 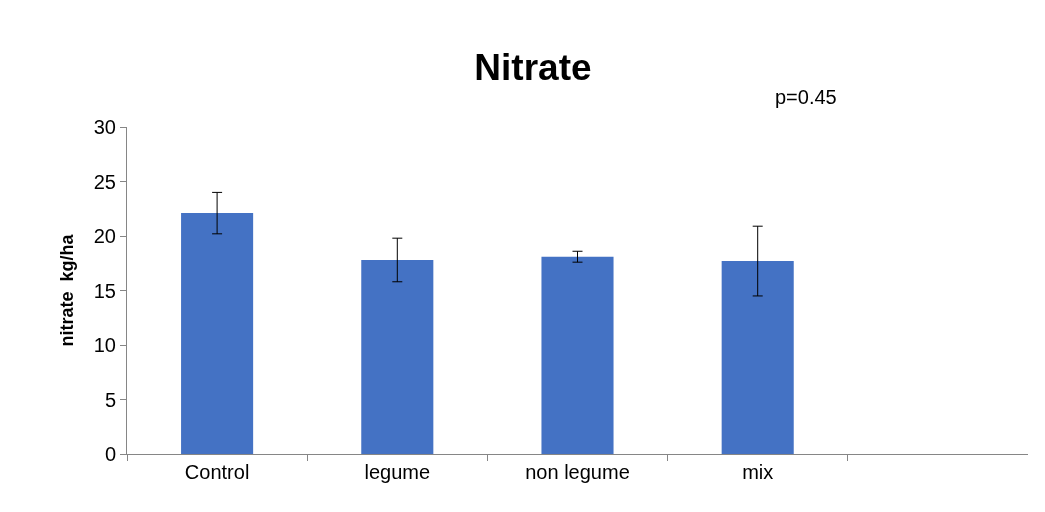 I want to click on x-tick-label: mix, so click(x=758, y=472).